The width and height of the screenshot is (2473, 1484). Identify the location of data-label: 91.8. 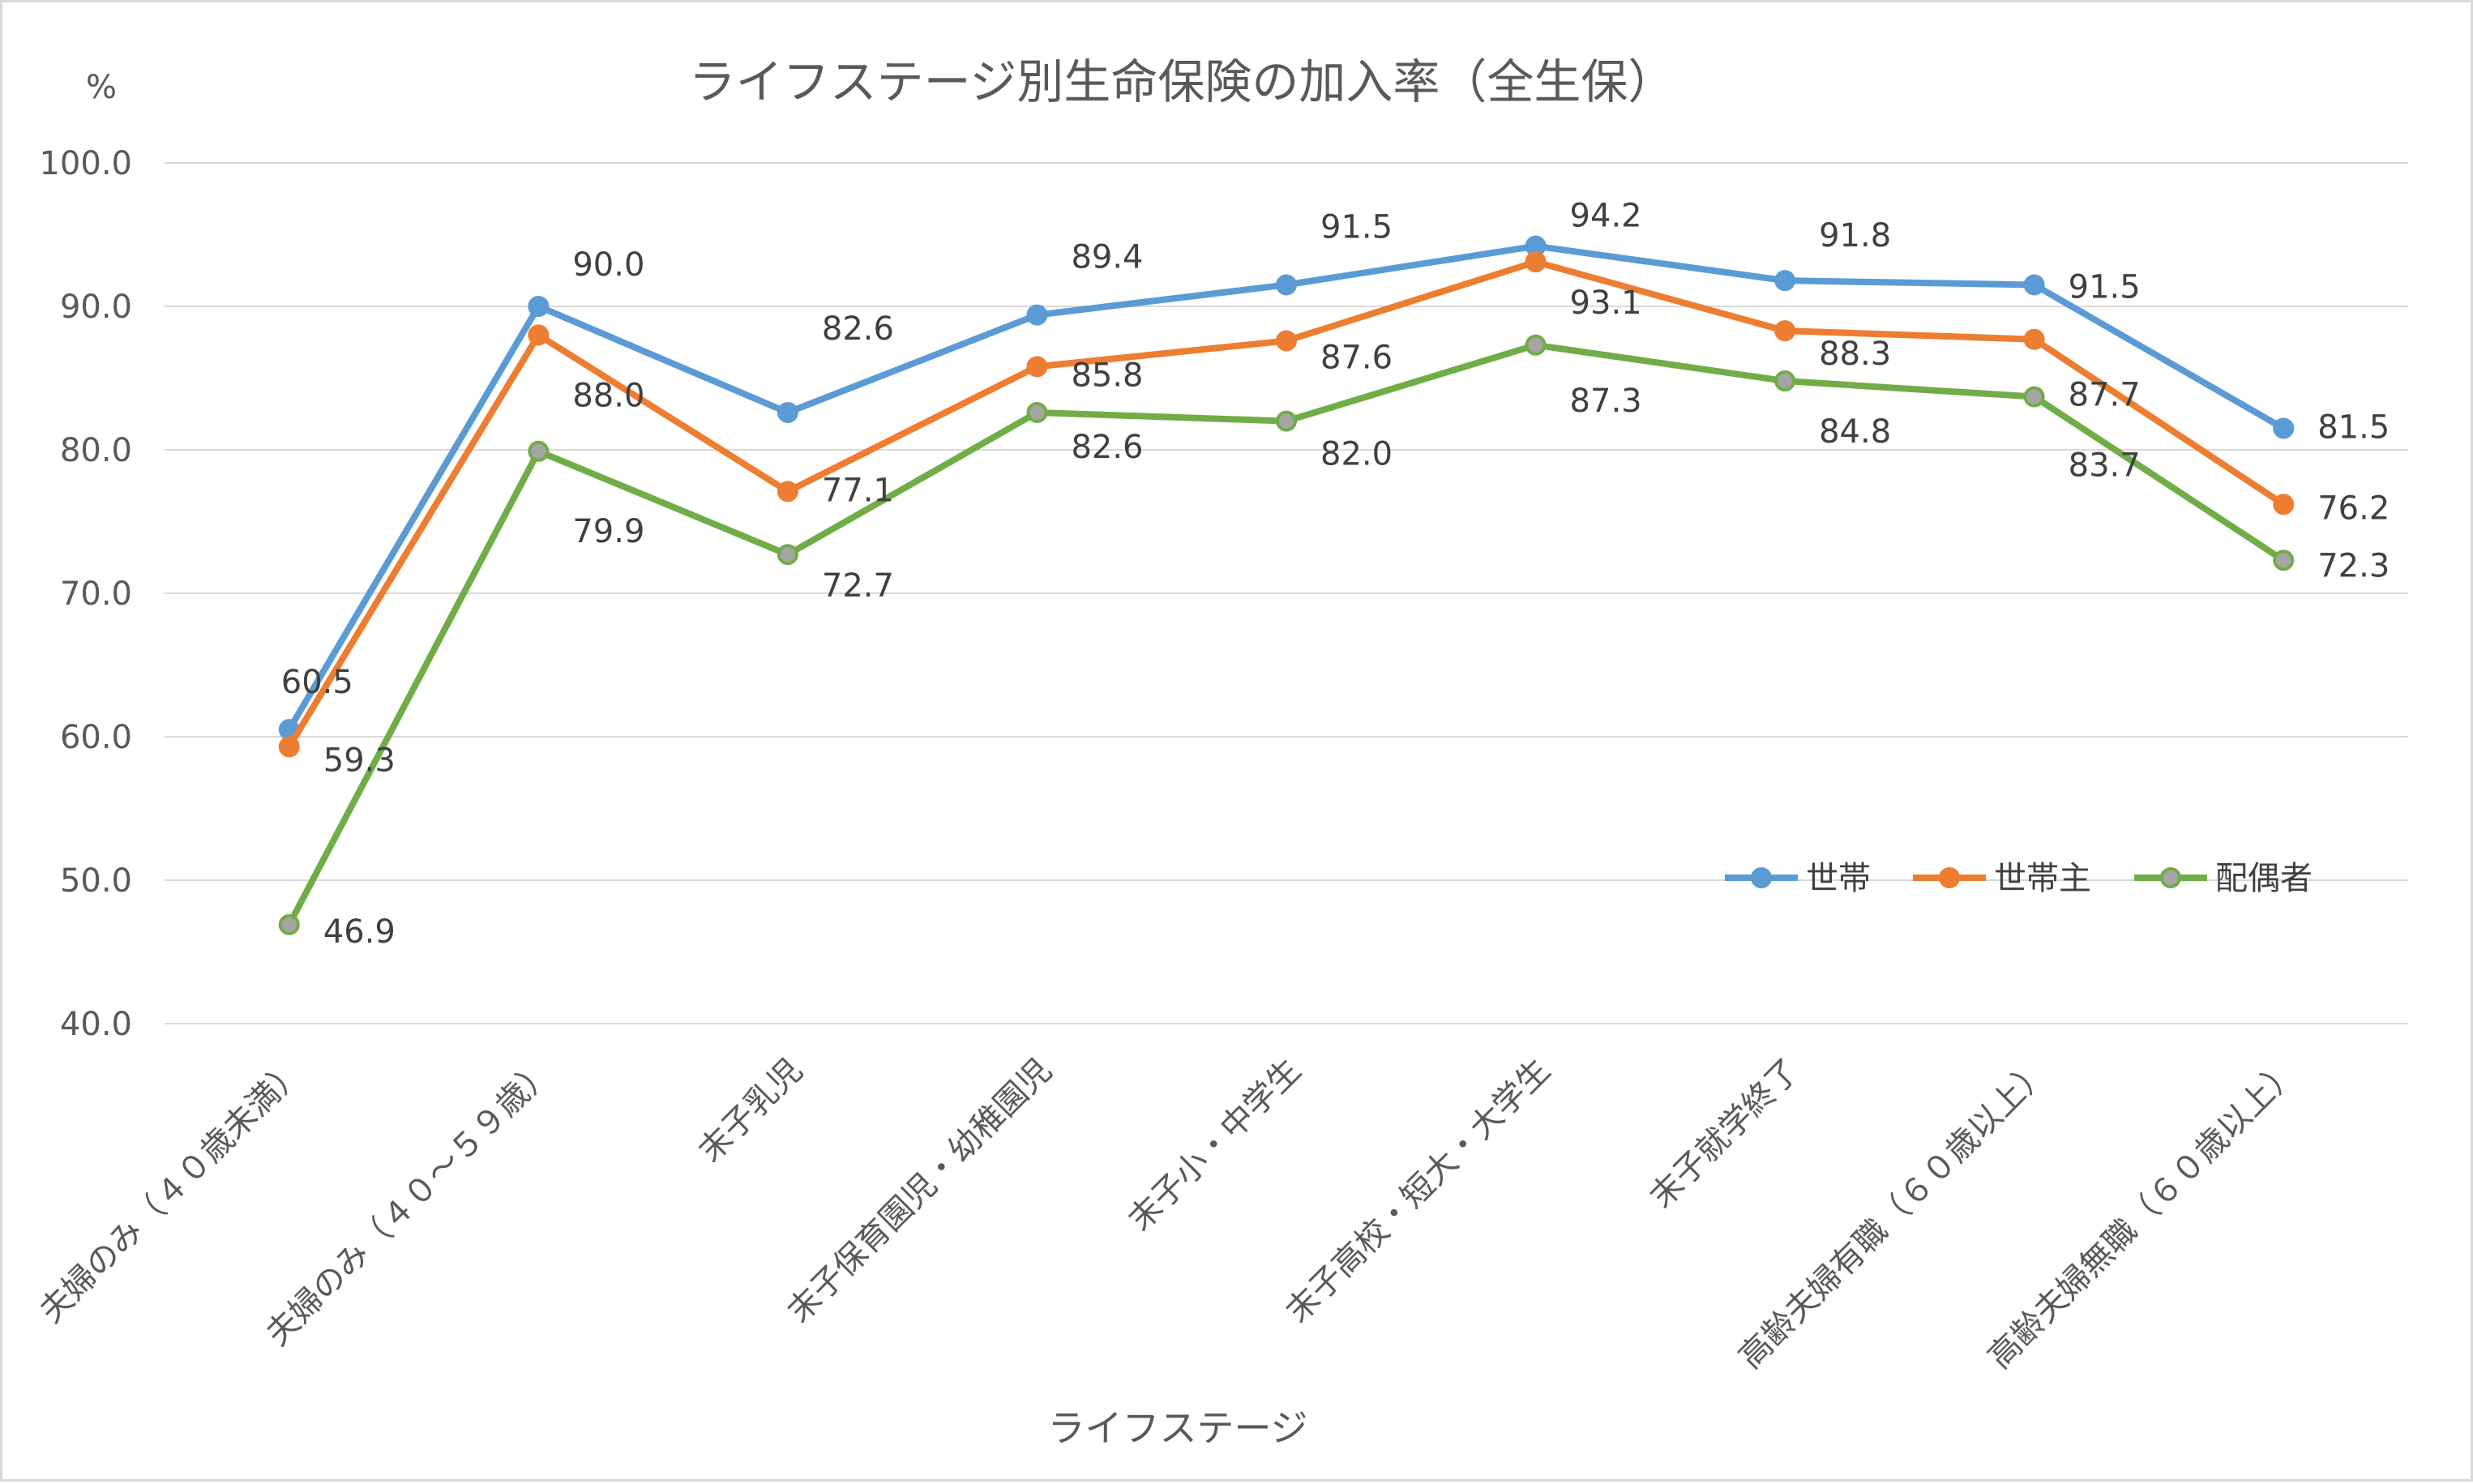
(1855, 235).